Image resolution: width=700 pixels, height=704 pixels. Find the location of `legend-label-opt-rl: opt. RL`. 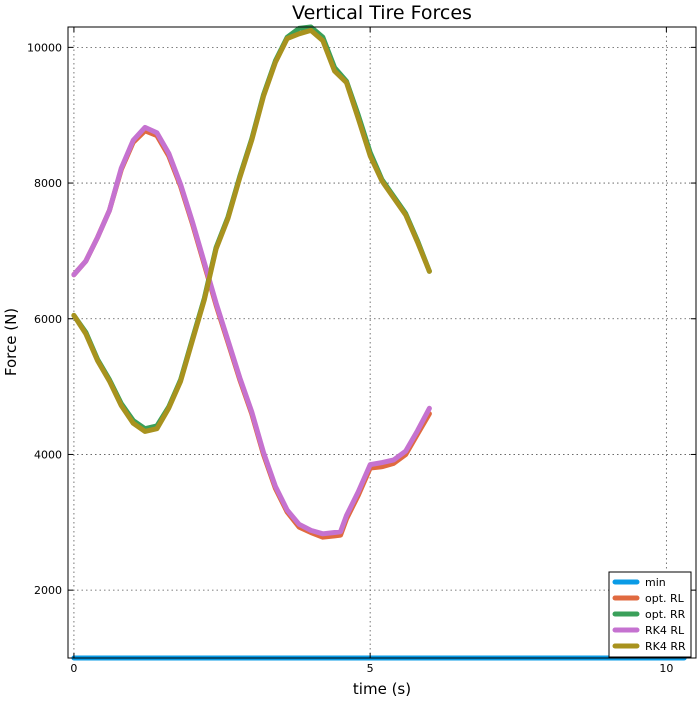

legend-label-opt-rl: opt. RL is located at coordinates (665, 598).